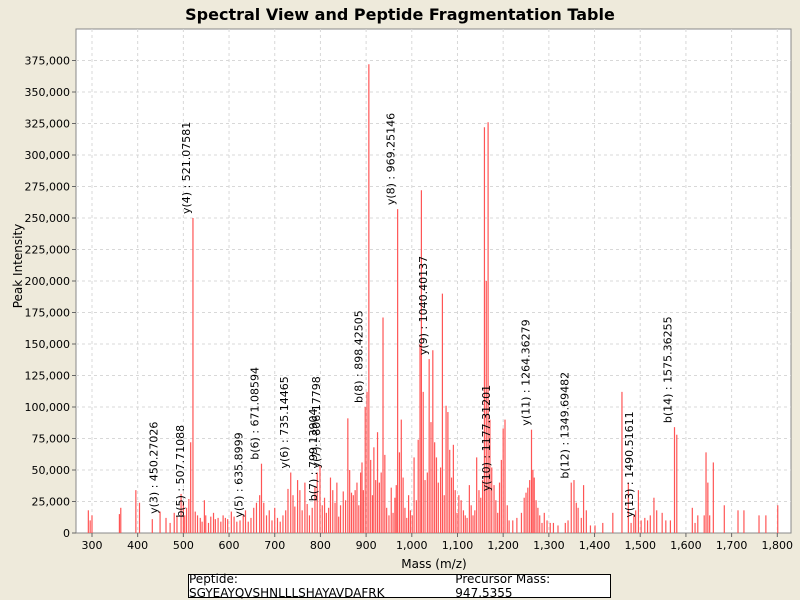  What do you see at coordinates (486, 438) in the screenshot?
I see `fragment-label: y(10) : 1177.31201` at bounding box center [486, 438].